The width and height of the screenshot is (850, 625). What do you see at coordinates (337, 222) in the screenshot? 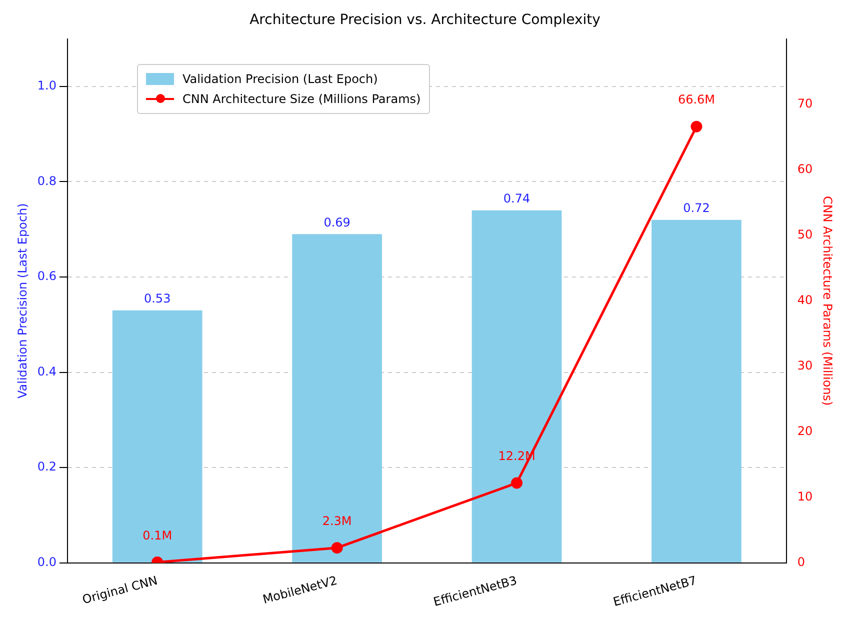
I see `data-label: 0.69` at bounding box center [337, 222].